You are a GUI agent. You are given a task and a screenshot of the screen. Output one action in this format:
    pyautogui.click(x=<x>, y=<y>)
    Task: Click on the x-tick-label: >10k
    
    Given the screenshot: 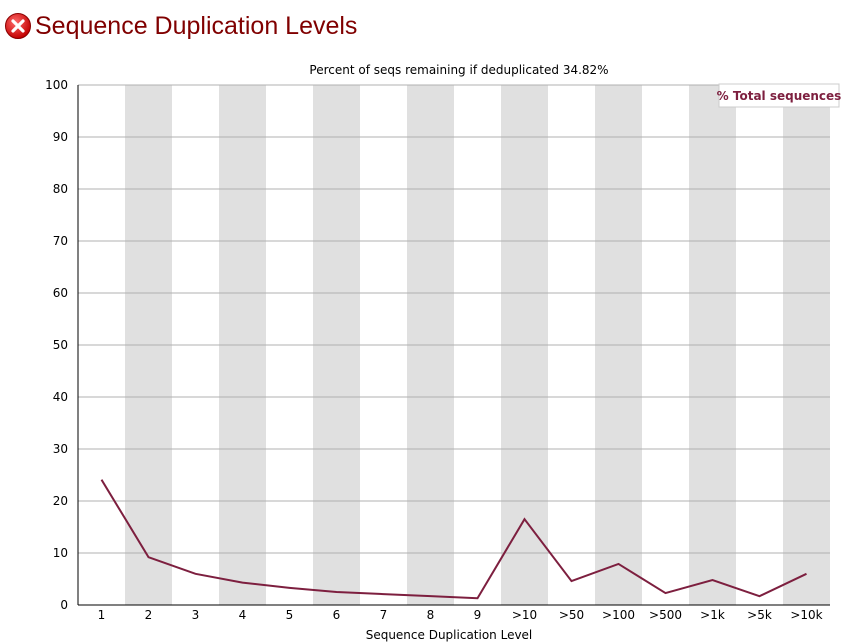 What is the action you would take?
    pyautogui.click(x=806, y=615)
    